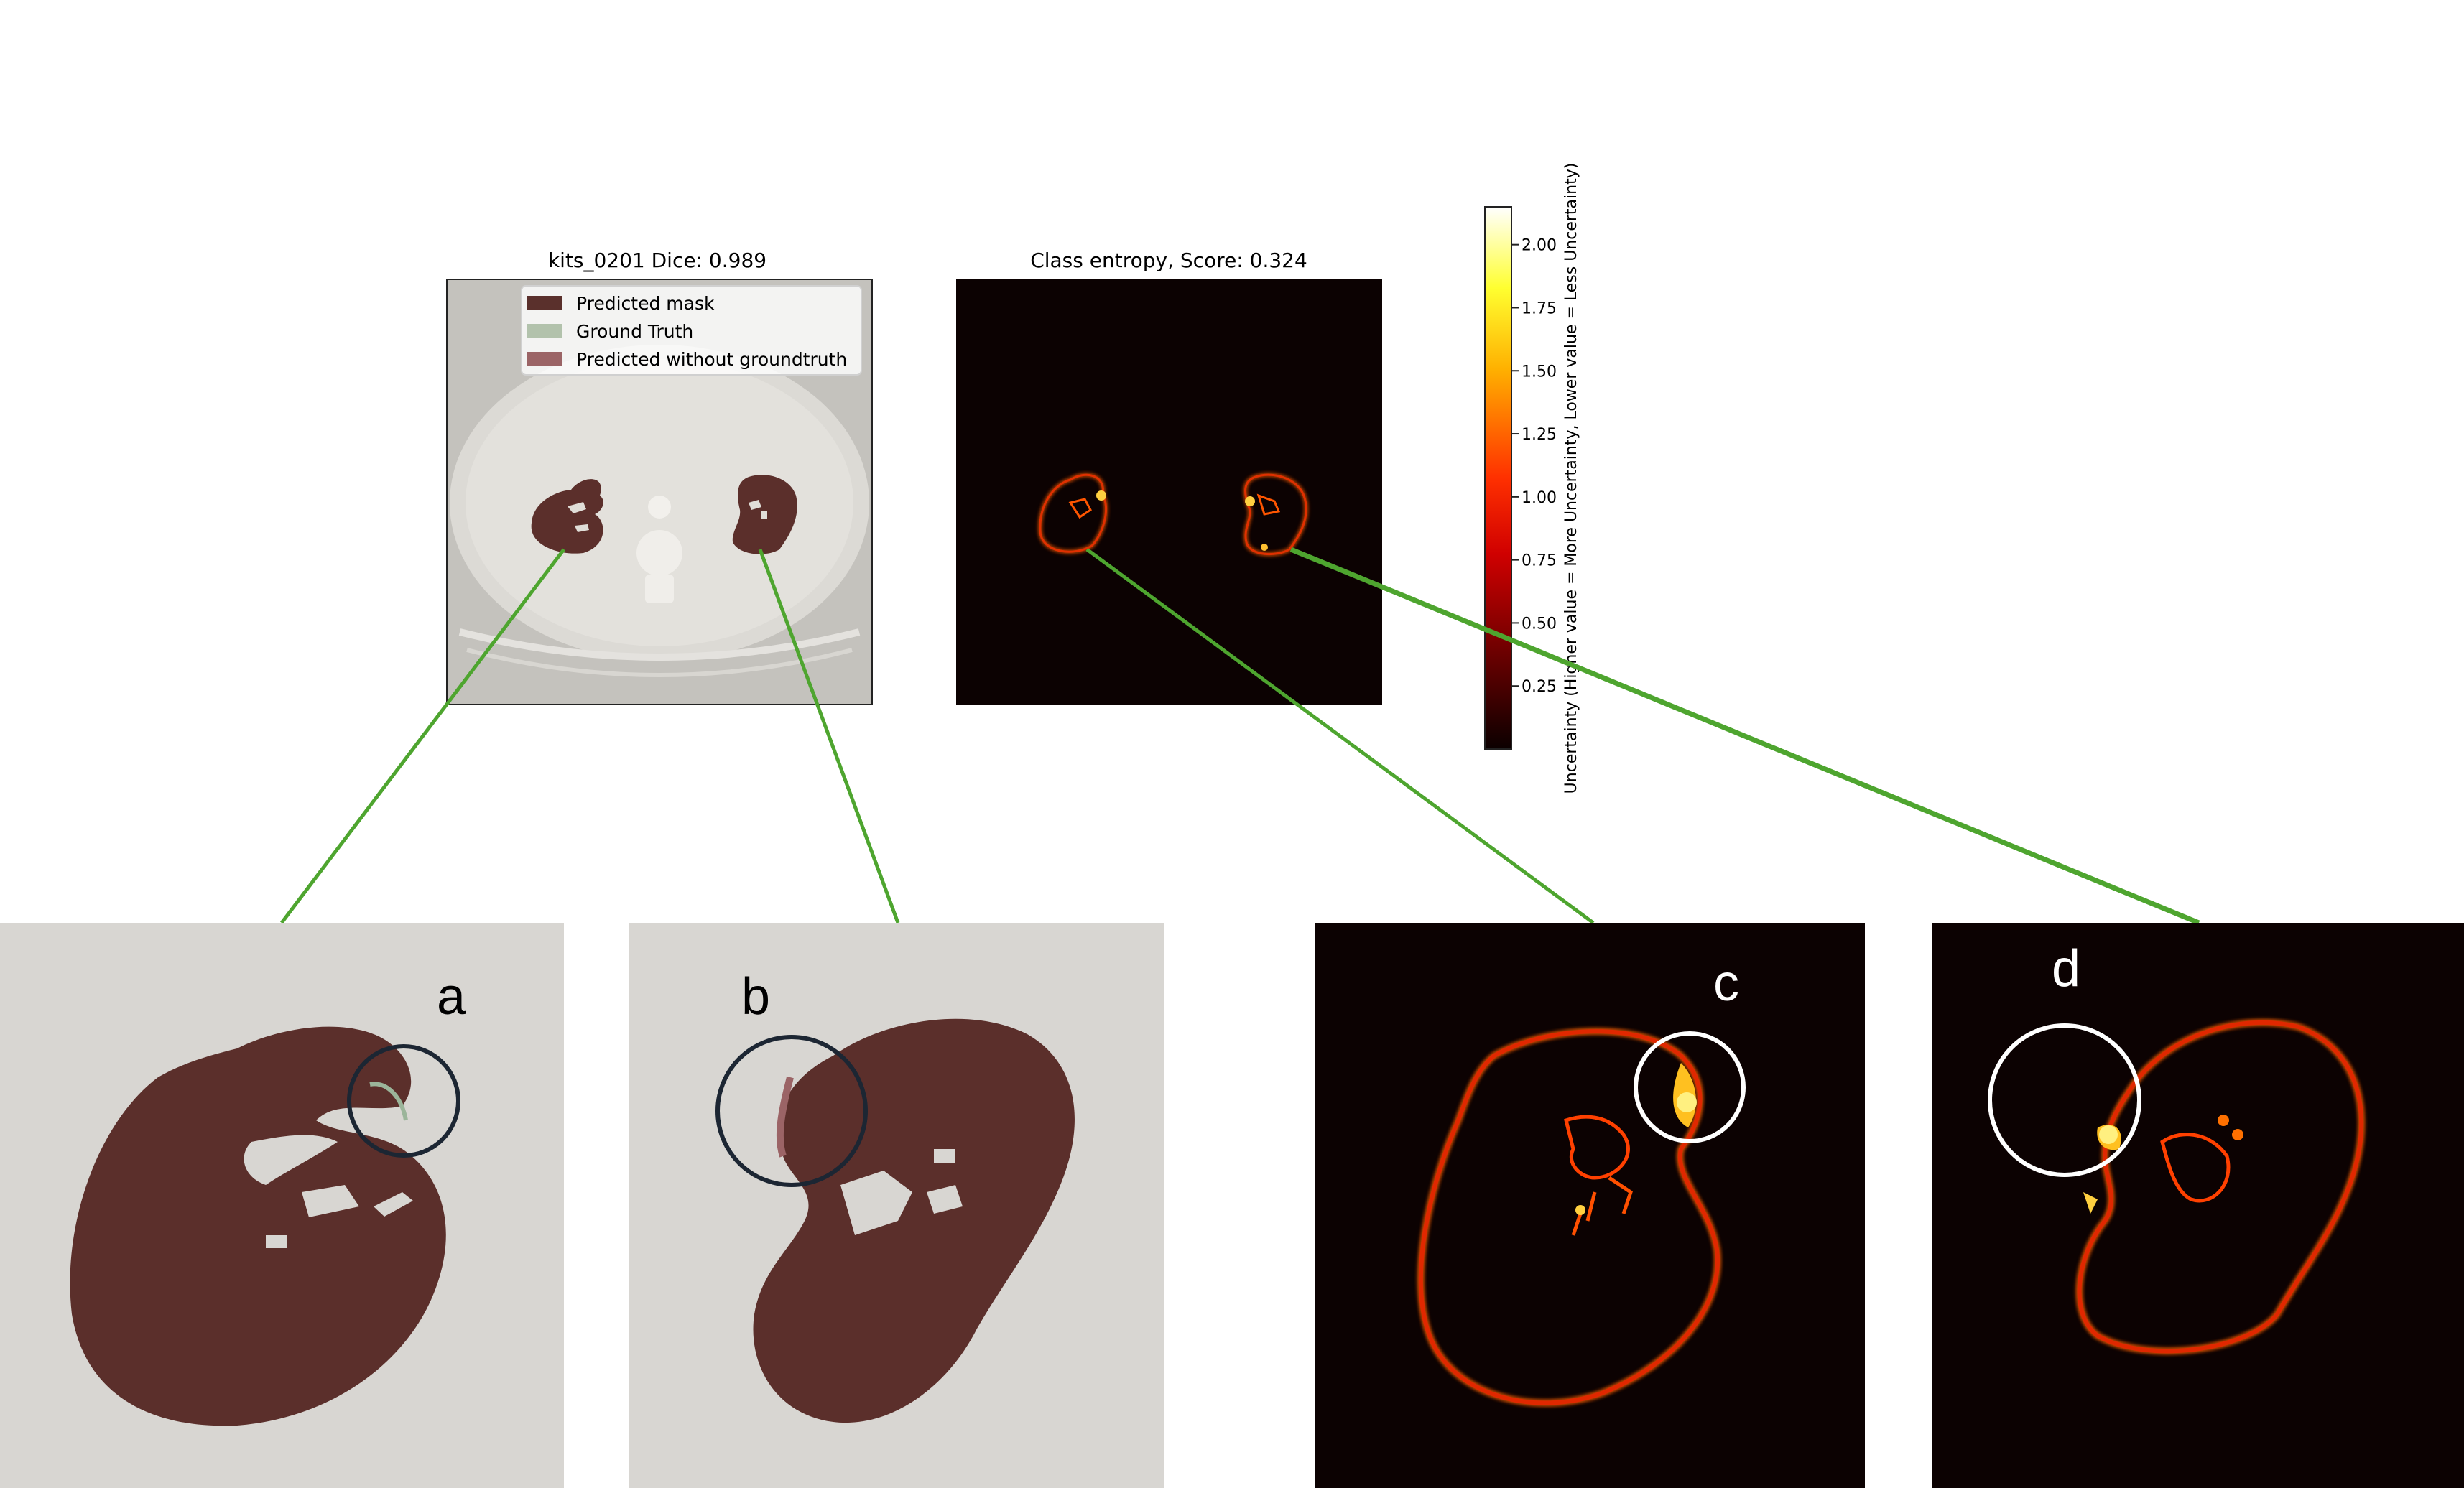 The image size is (2464, 1488). I want to click on zoom-panel-b: b, so click(896, 1205).